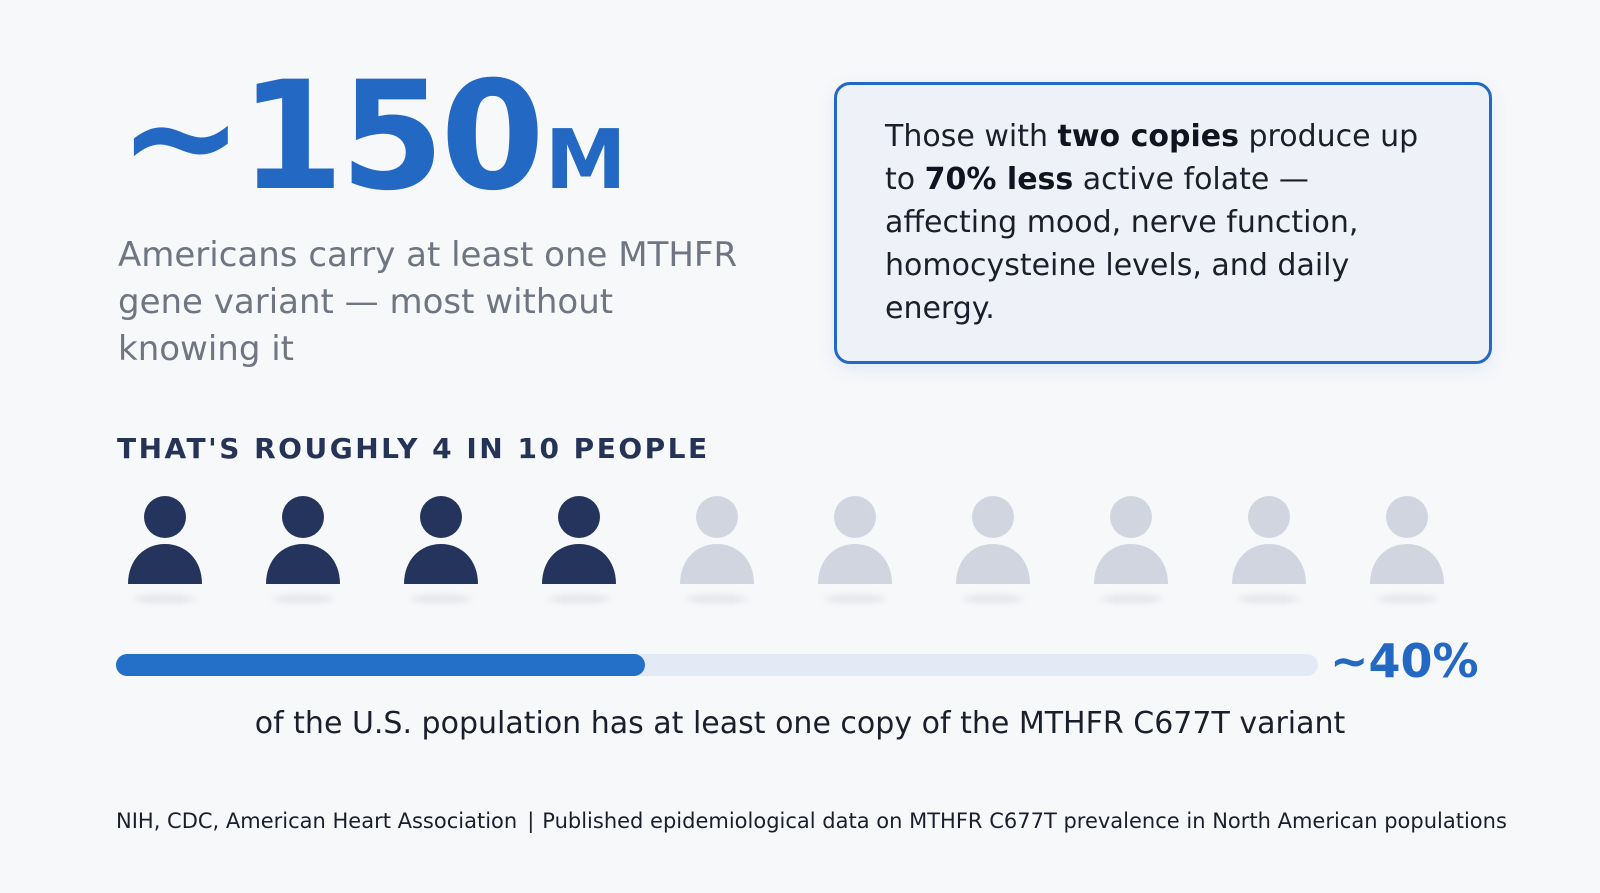  Describe the element at coordinates (585, 160) in the screenshot. I see `big-stat-unit: M` at that location.